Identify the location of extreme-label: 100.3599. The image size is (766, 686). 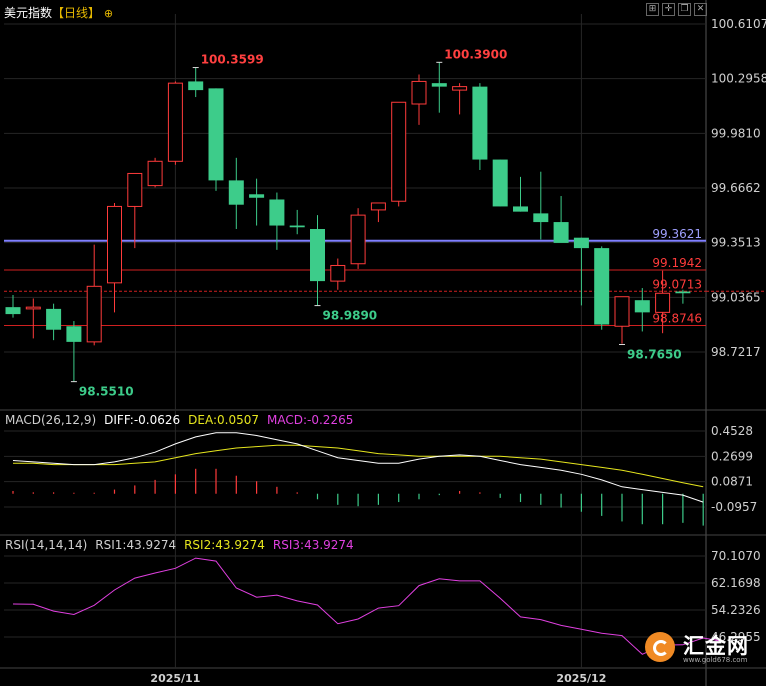
(232, 60).